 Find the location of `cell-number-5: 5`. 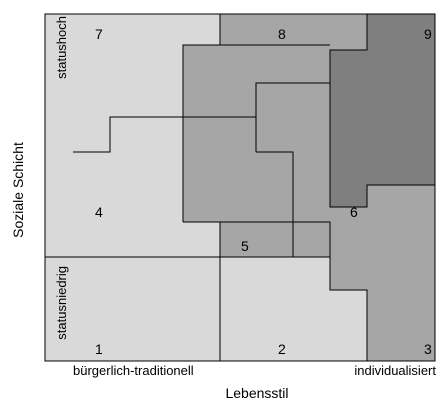

cell-number-5: 5 is located at coordinates (245, 246).